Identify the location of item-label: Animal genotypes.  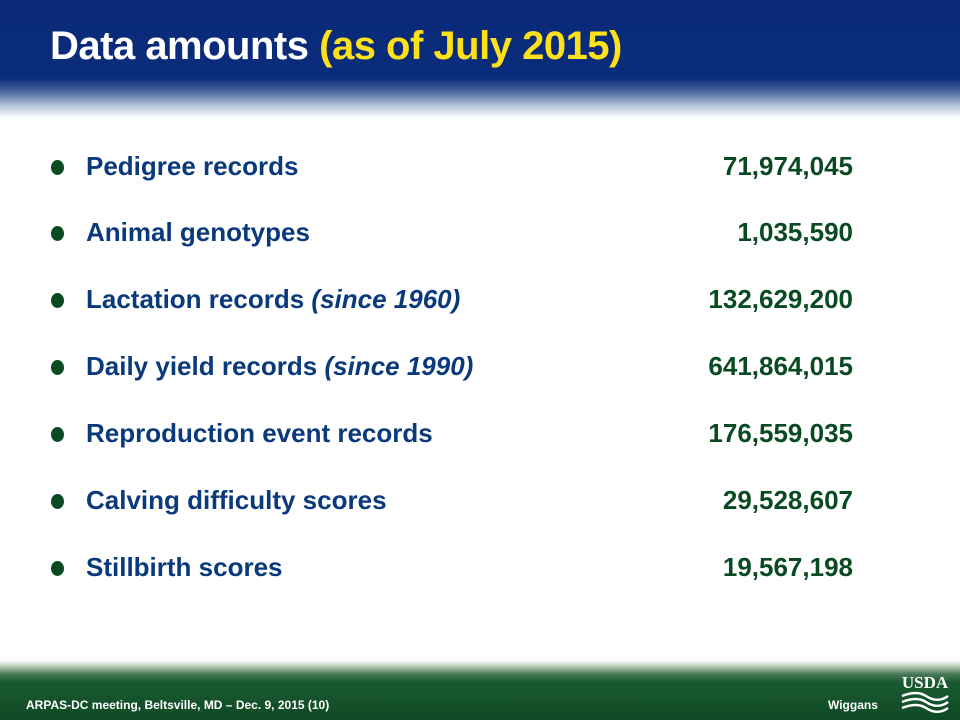
(198, 232).